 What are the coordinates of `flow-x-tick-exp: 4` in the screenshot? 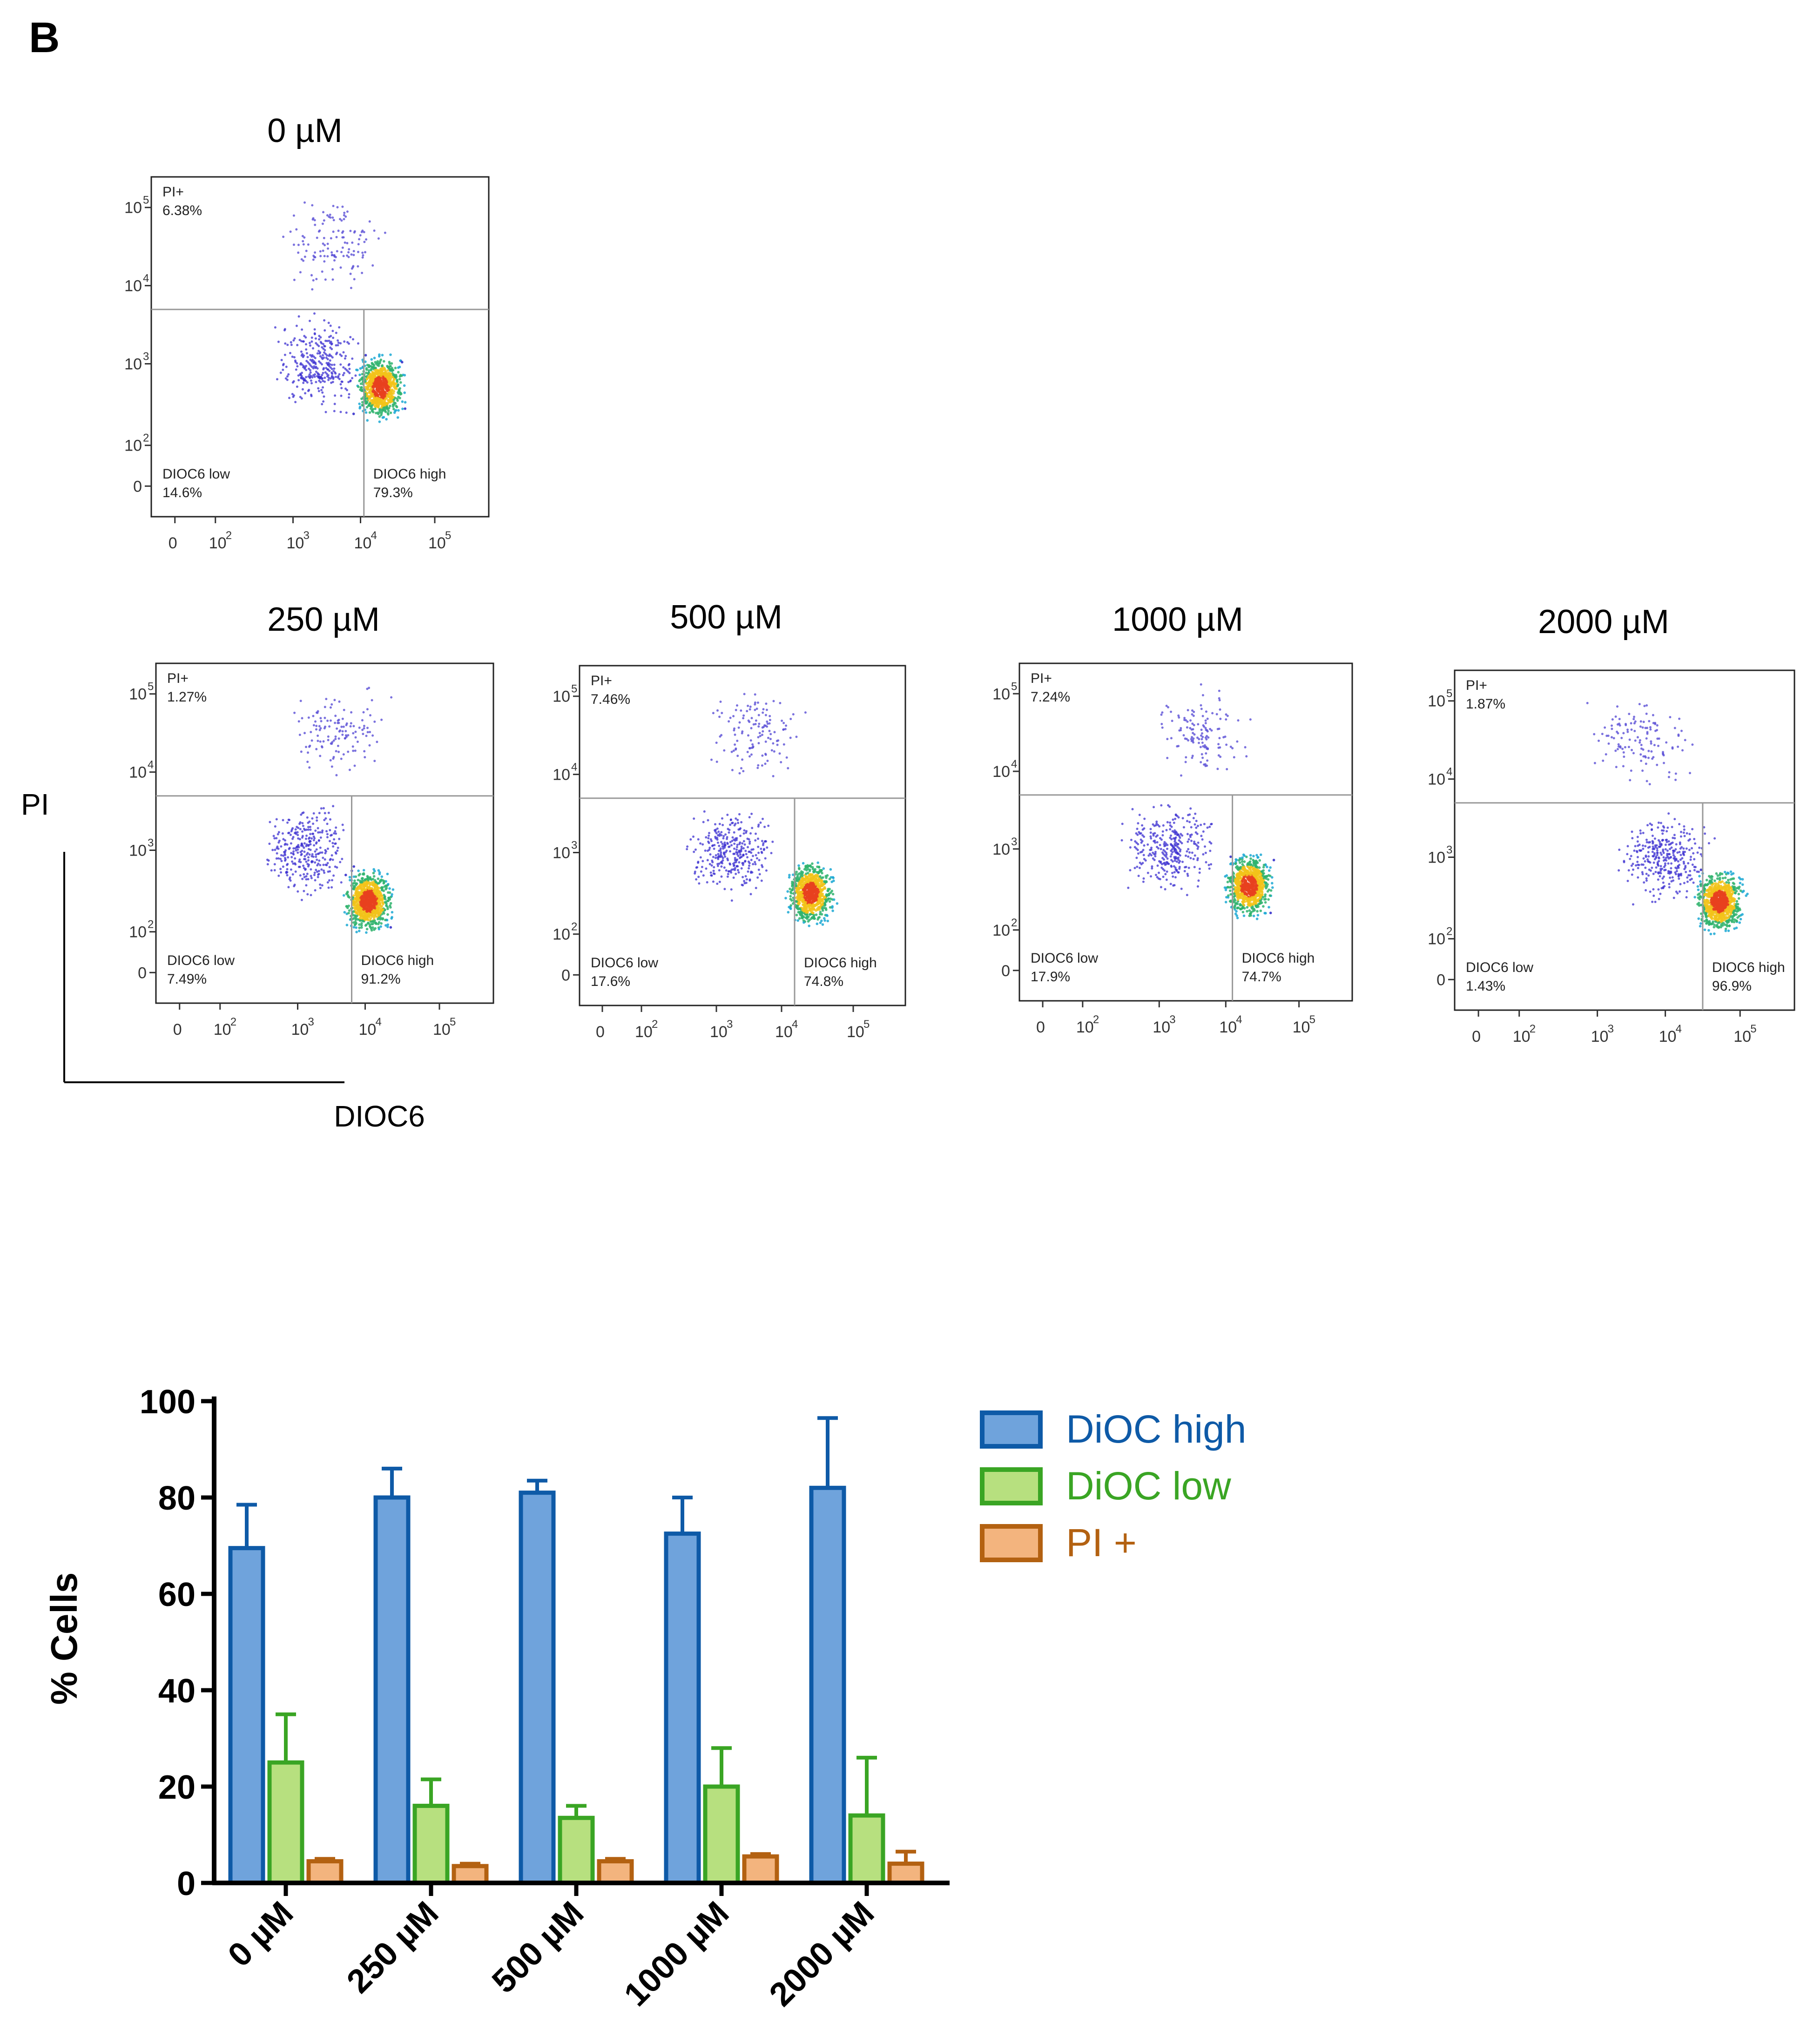 It's located at (374, 535).